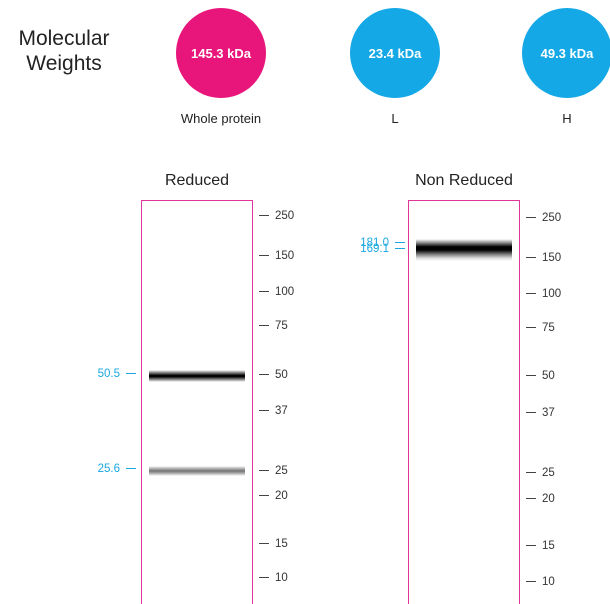 The height and width of the screenshot is (604, 610). I want to click on peak-reduced-heavy: 50.5, so click(117, 374).